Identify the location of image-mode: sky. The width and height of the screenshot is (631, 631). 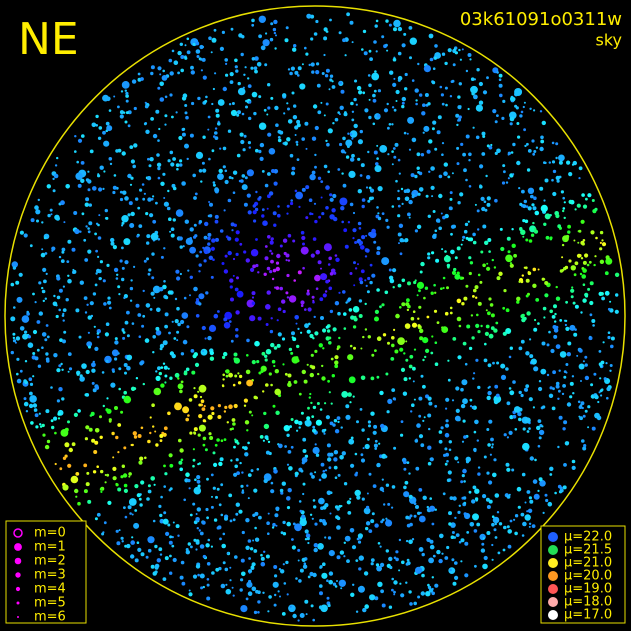
(609, 40).